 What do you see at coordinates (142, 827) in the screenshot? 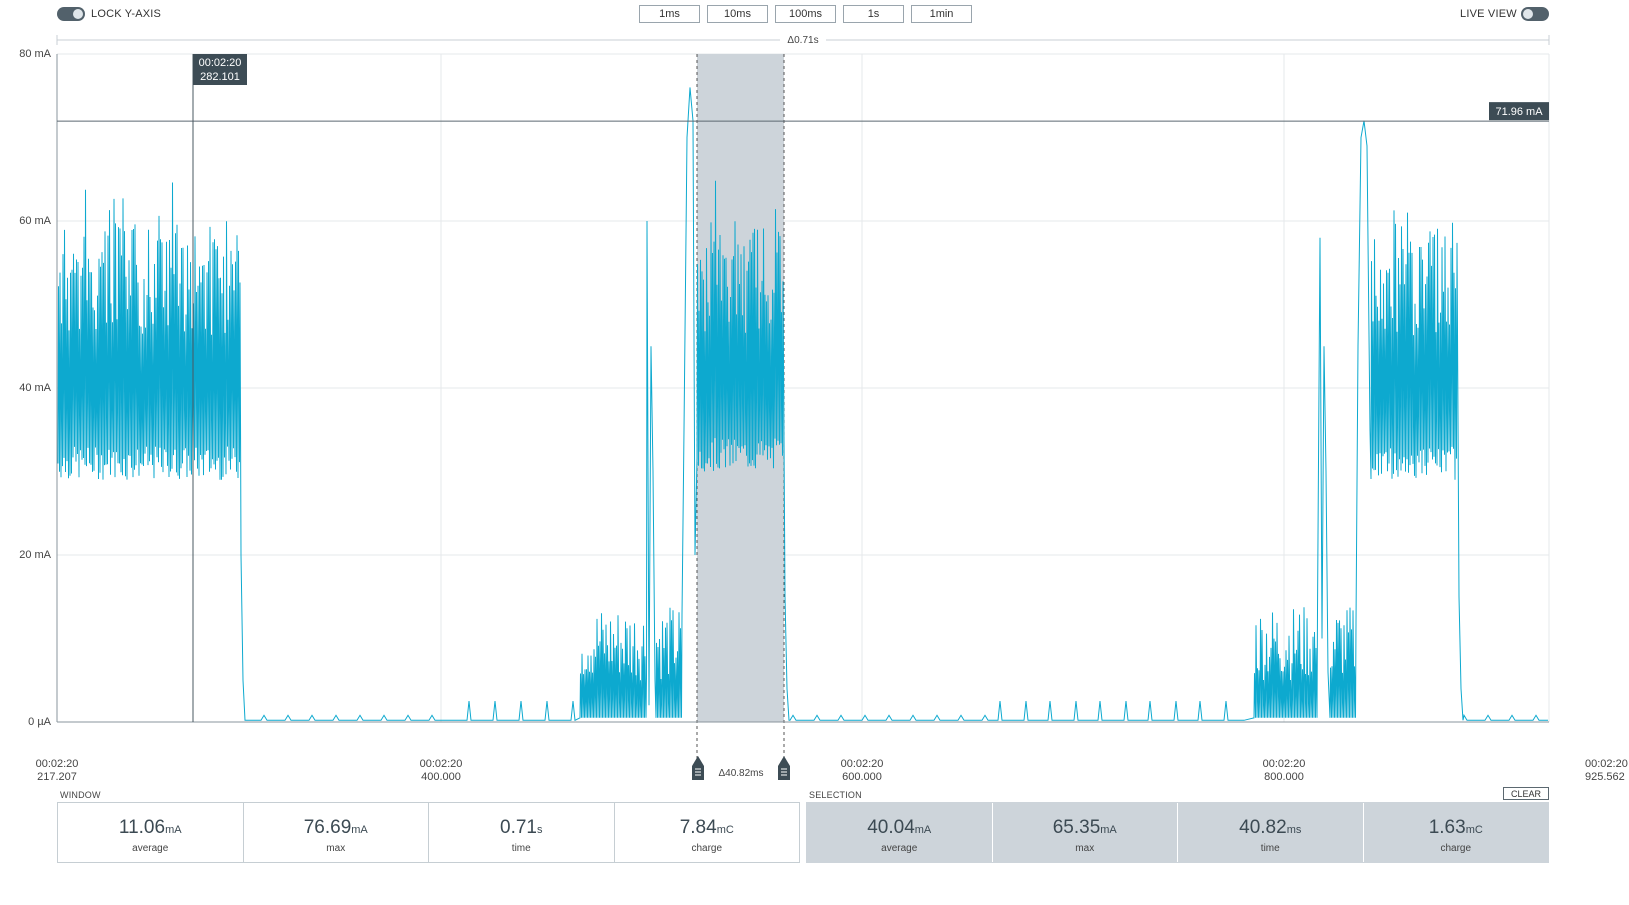
I see `stat-value: 11.06` at bounding box center [142, 827].